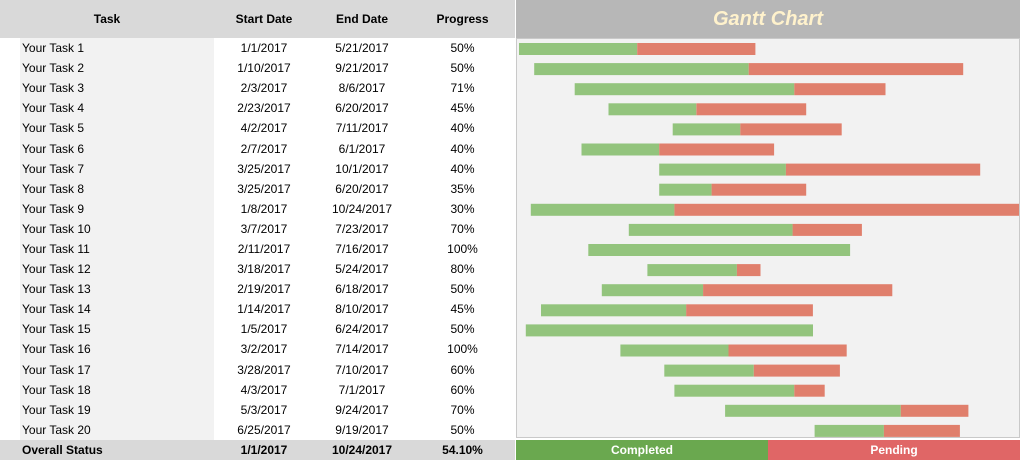 The width and height of the screenshot is (1024, 460). Describe the element at coordinates (56, 228) in the screenshot. I see `task-cell: Your Task 10` at that location.